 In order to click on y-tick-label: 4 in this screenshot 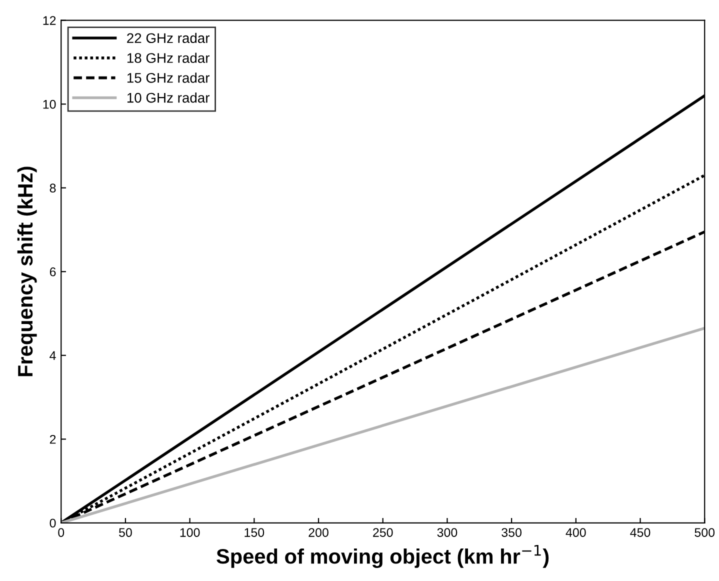, I will do `click(53, 355)`.